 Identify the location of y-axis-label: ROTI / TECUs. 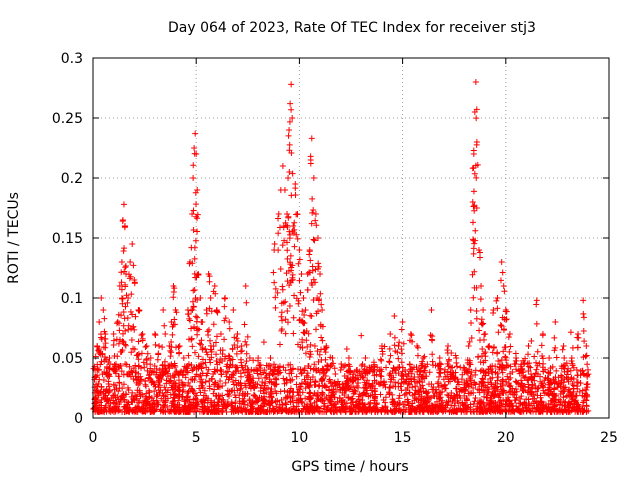
(14, 238).